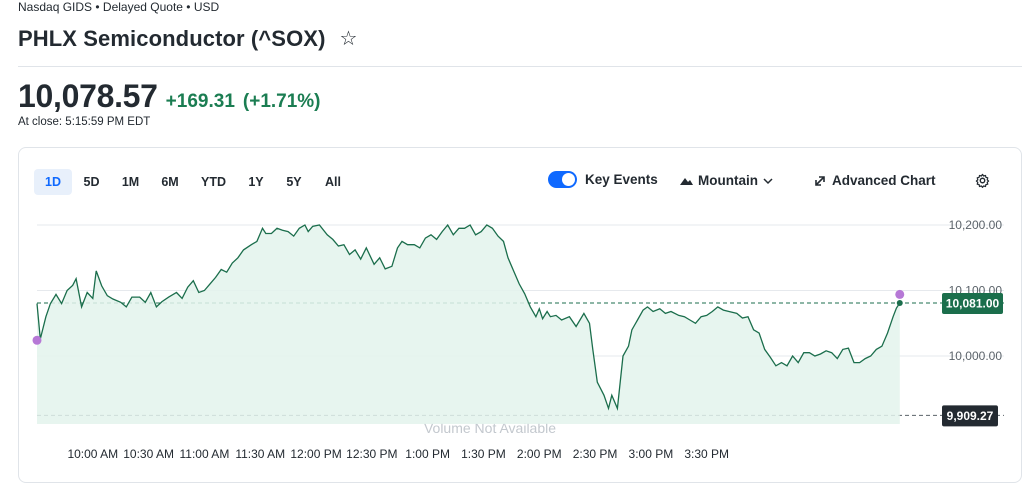  I want to click on x-tick-label: 10:00 AM, so click(92, 454).